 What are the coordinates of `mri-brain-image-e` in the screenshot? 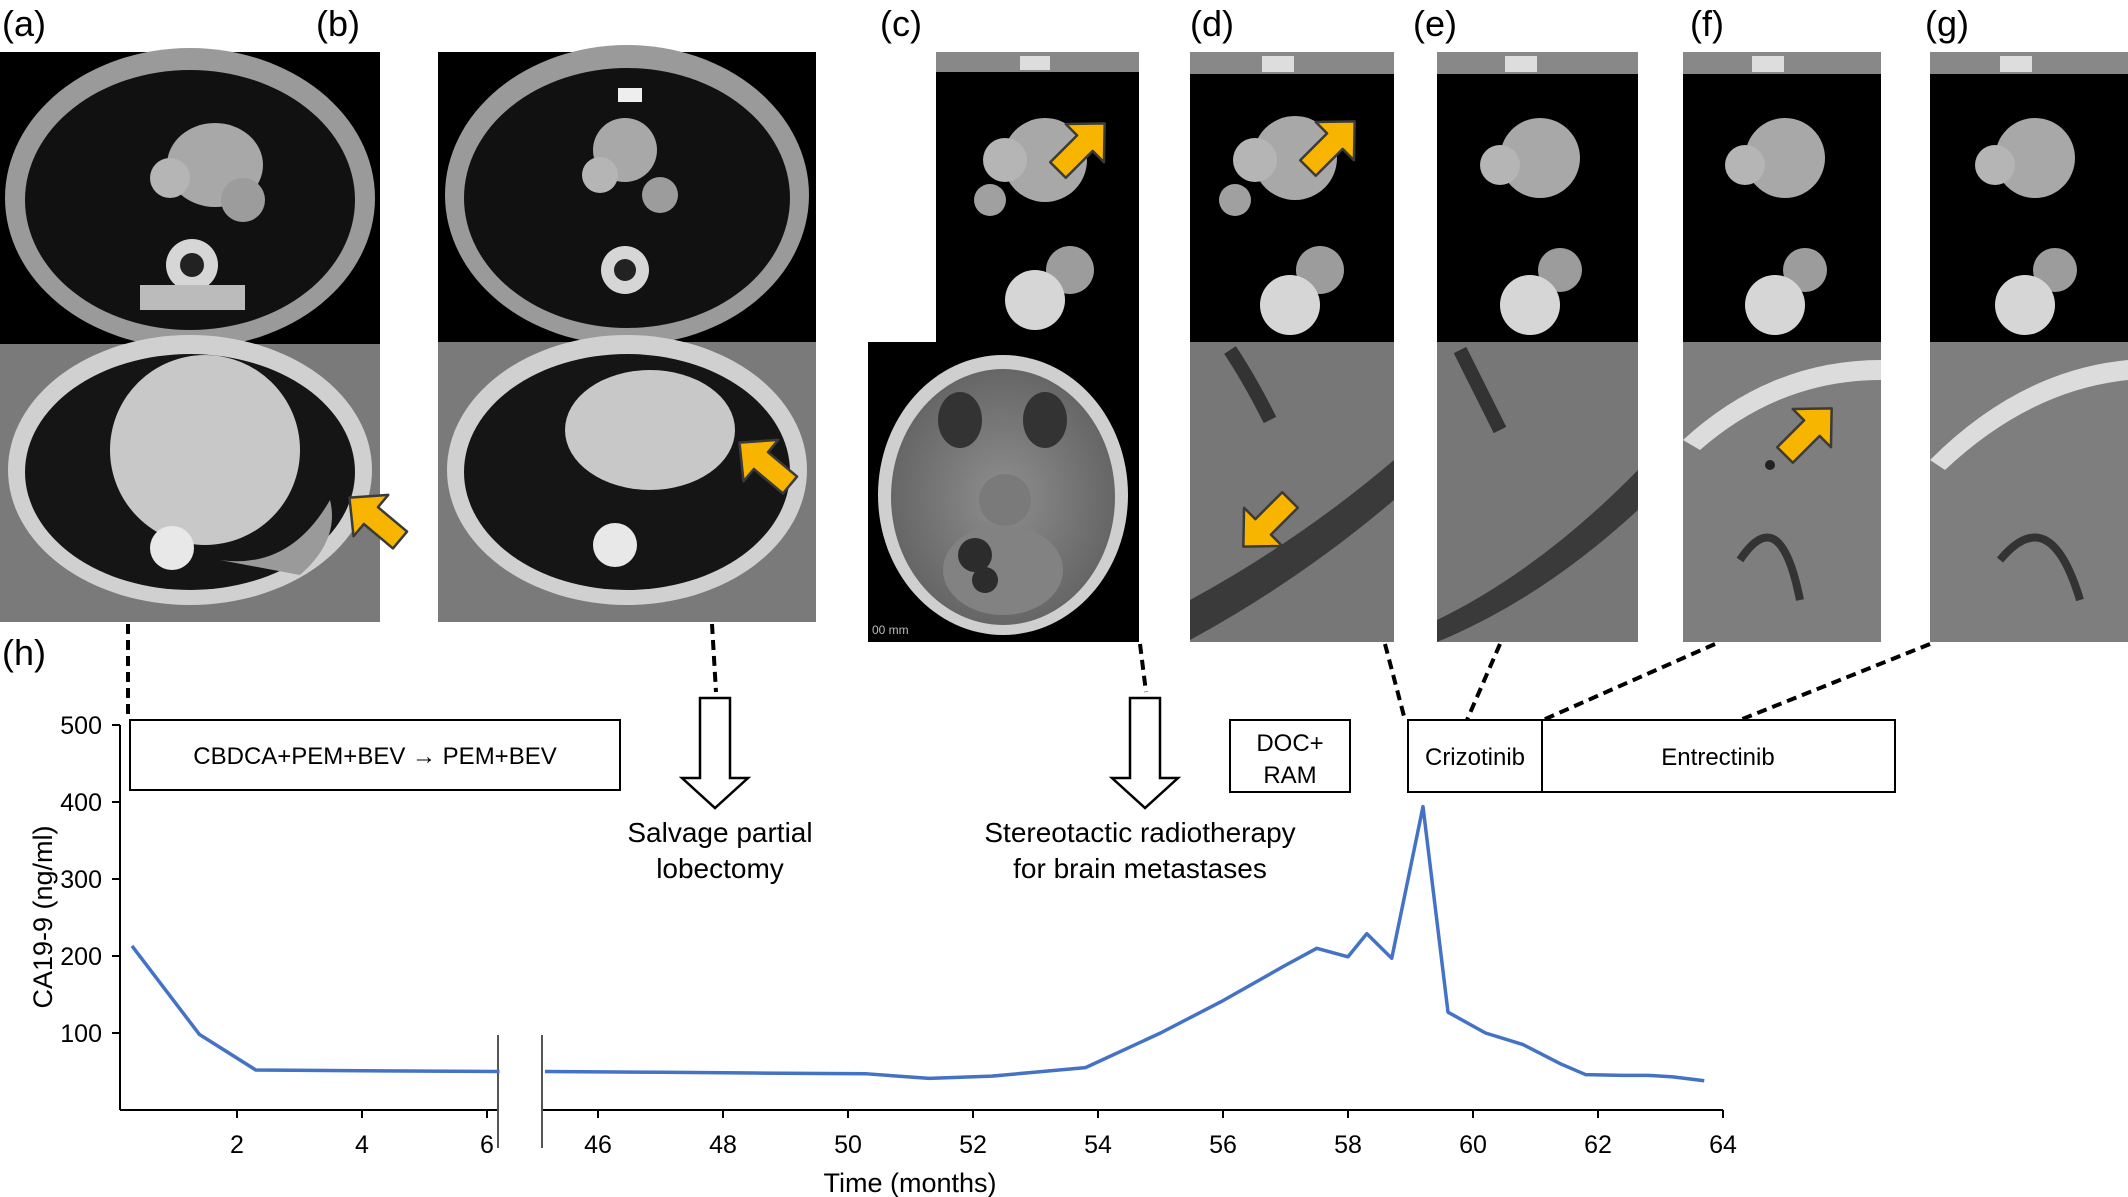 It's located at (1537, 492).